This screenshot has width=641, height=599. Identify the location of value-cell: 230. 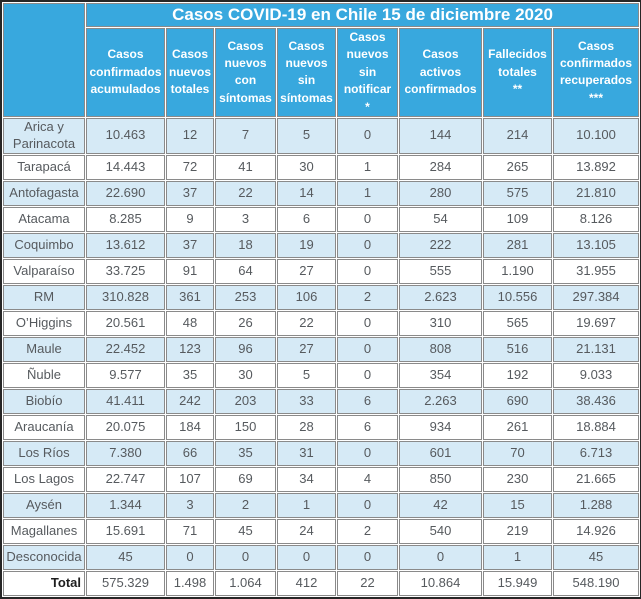
(517, 479).